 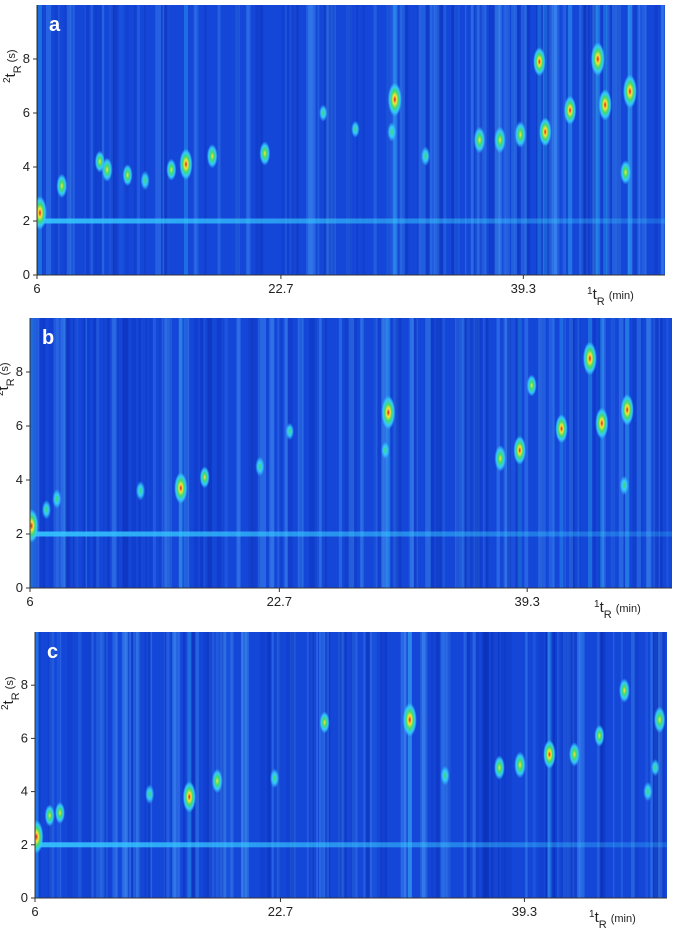 What do you see at coordinates (280, 911) in the screenshot?
I see `x-tick-label: 22.7` at bounding box center [280, 911].